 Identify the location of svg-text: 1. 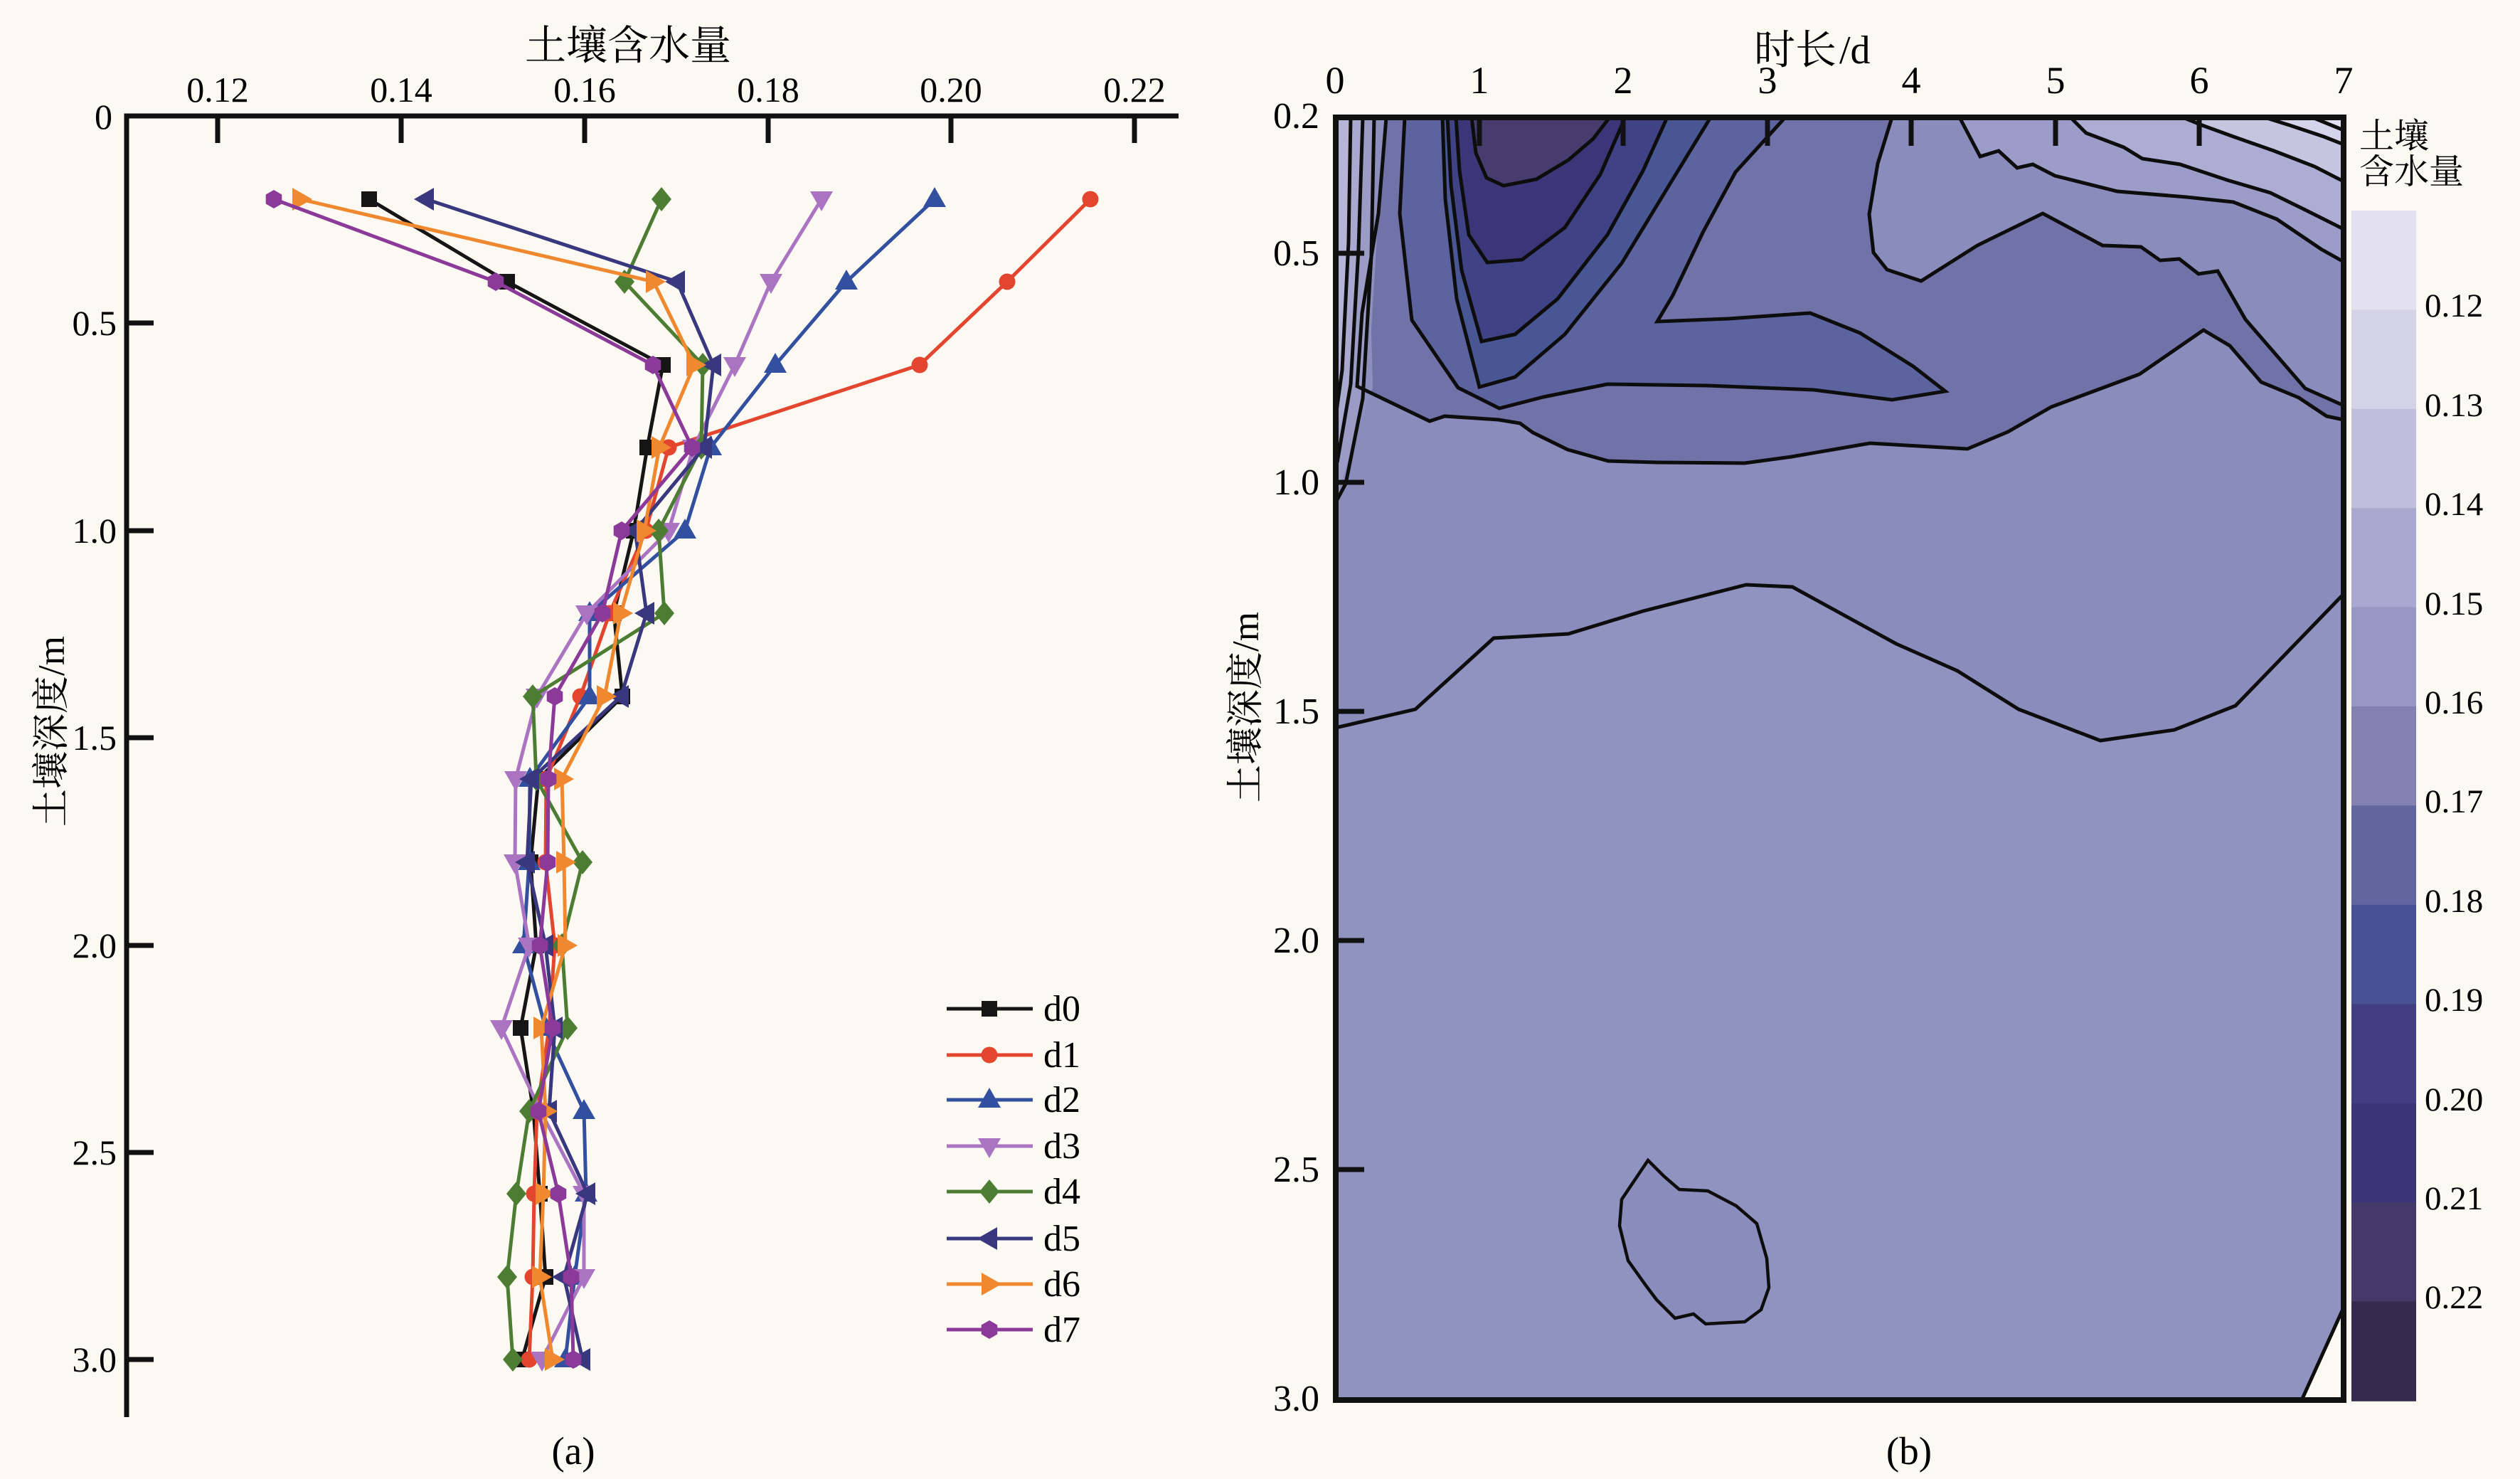
(1479, 80).